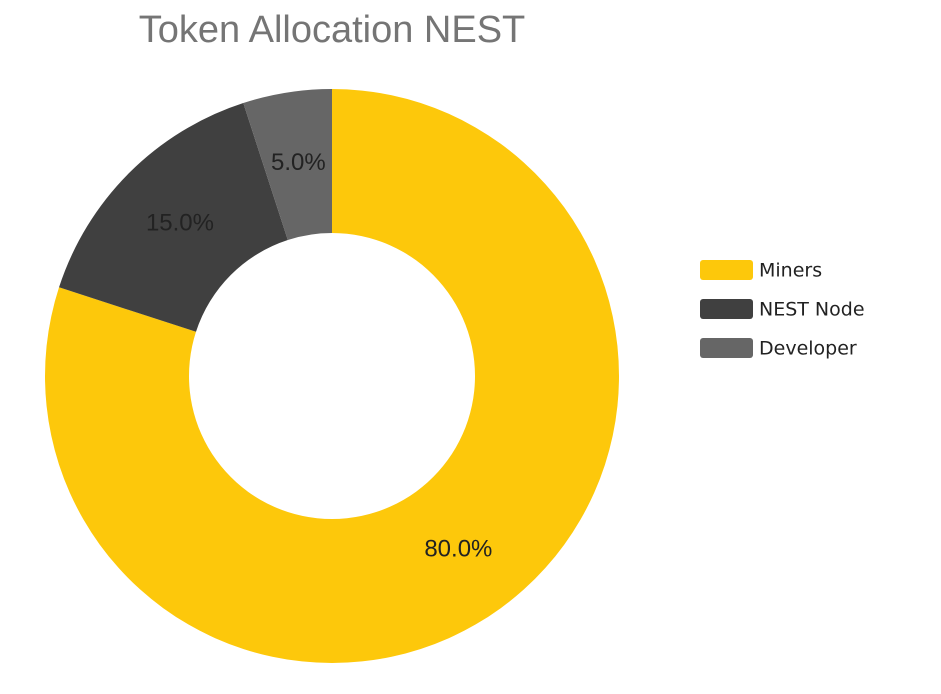 Image resolution: width=941 pixels, height=694 pixels. I want to click on slice-label: 80.0%, so click(458, 548).